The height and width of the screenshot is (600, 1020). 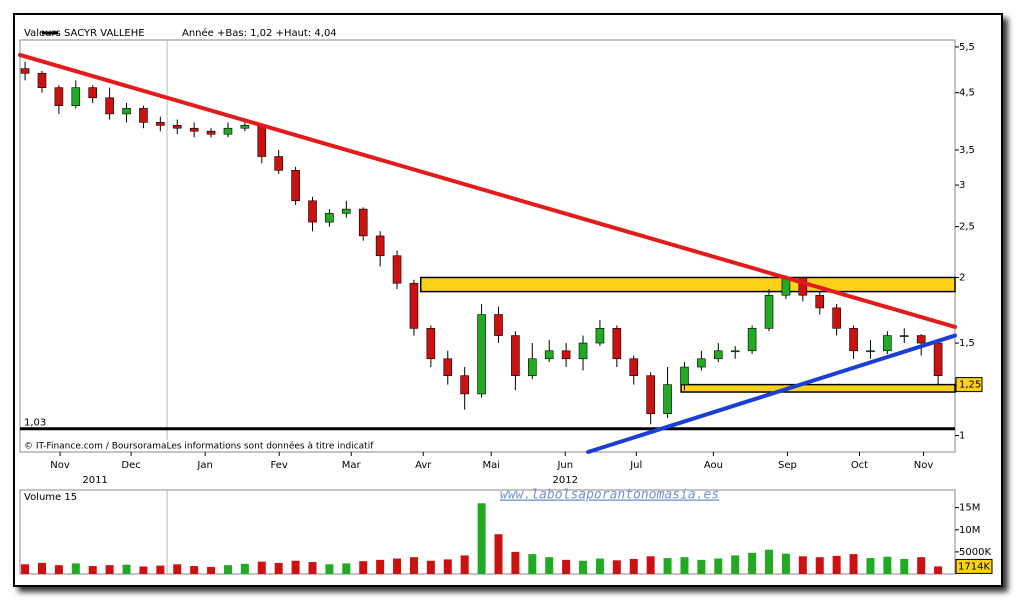 What do you see at coordinates (962, 277) in the screenshot?
I see `y-tick-label: 2` at bounding box center [962, 277].